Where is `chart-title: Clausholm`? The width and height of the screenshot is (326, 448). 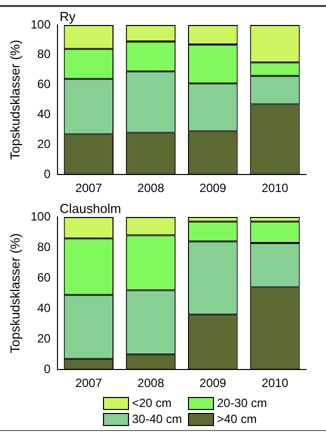
chart-title: Clausholm is located at coordinates (91, 208).